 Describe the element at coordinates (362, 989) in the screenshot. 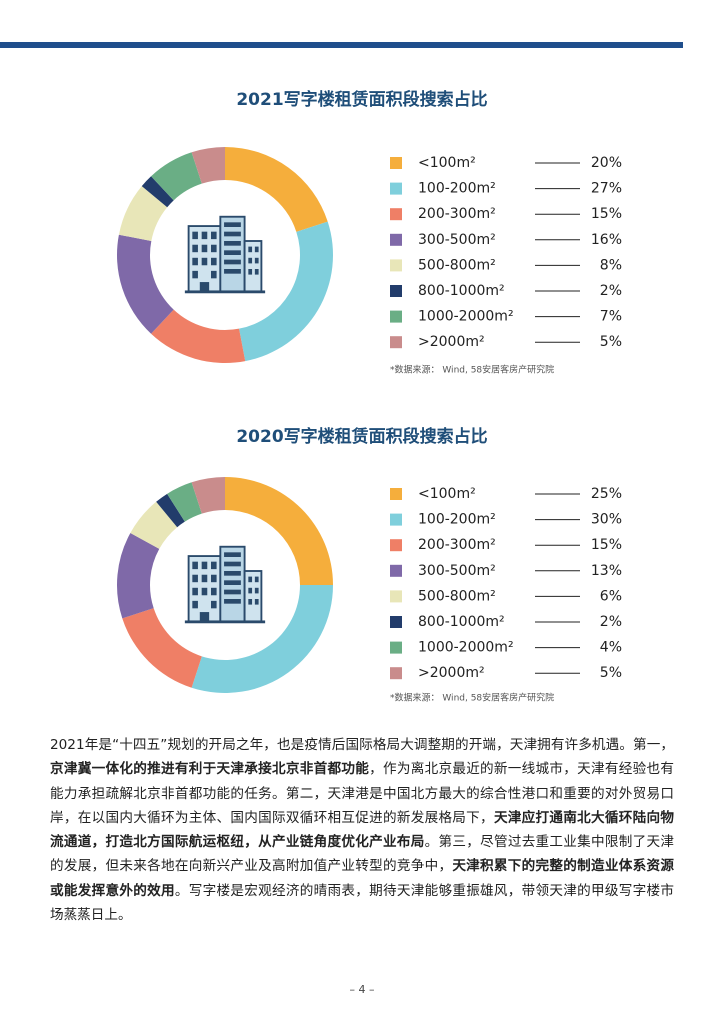

I see `page-number: – 4 –` at that location.